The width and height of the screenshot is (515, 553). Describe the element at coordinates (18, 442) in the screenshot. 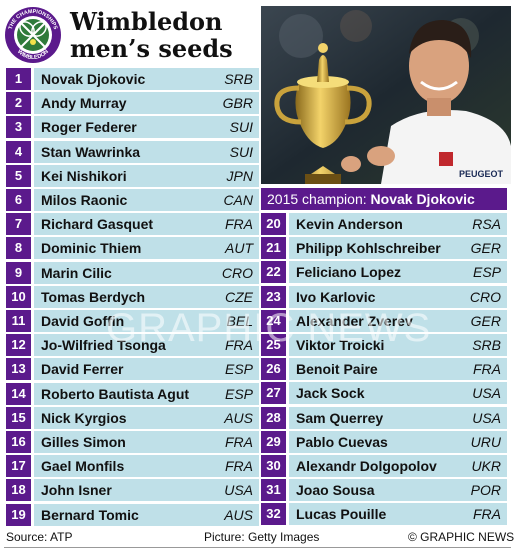

I see `seed-number: 16` at that location.